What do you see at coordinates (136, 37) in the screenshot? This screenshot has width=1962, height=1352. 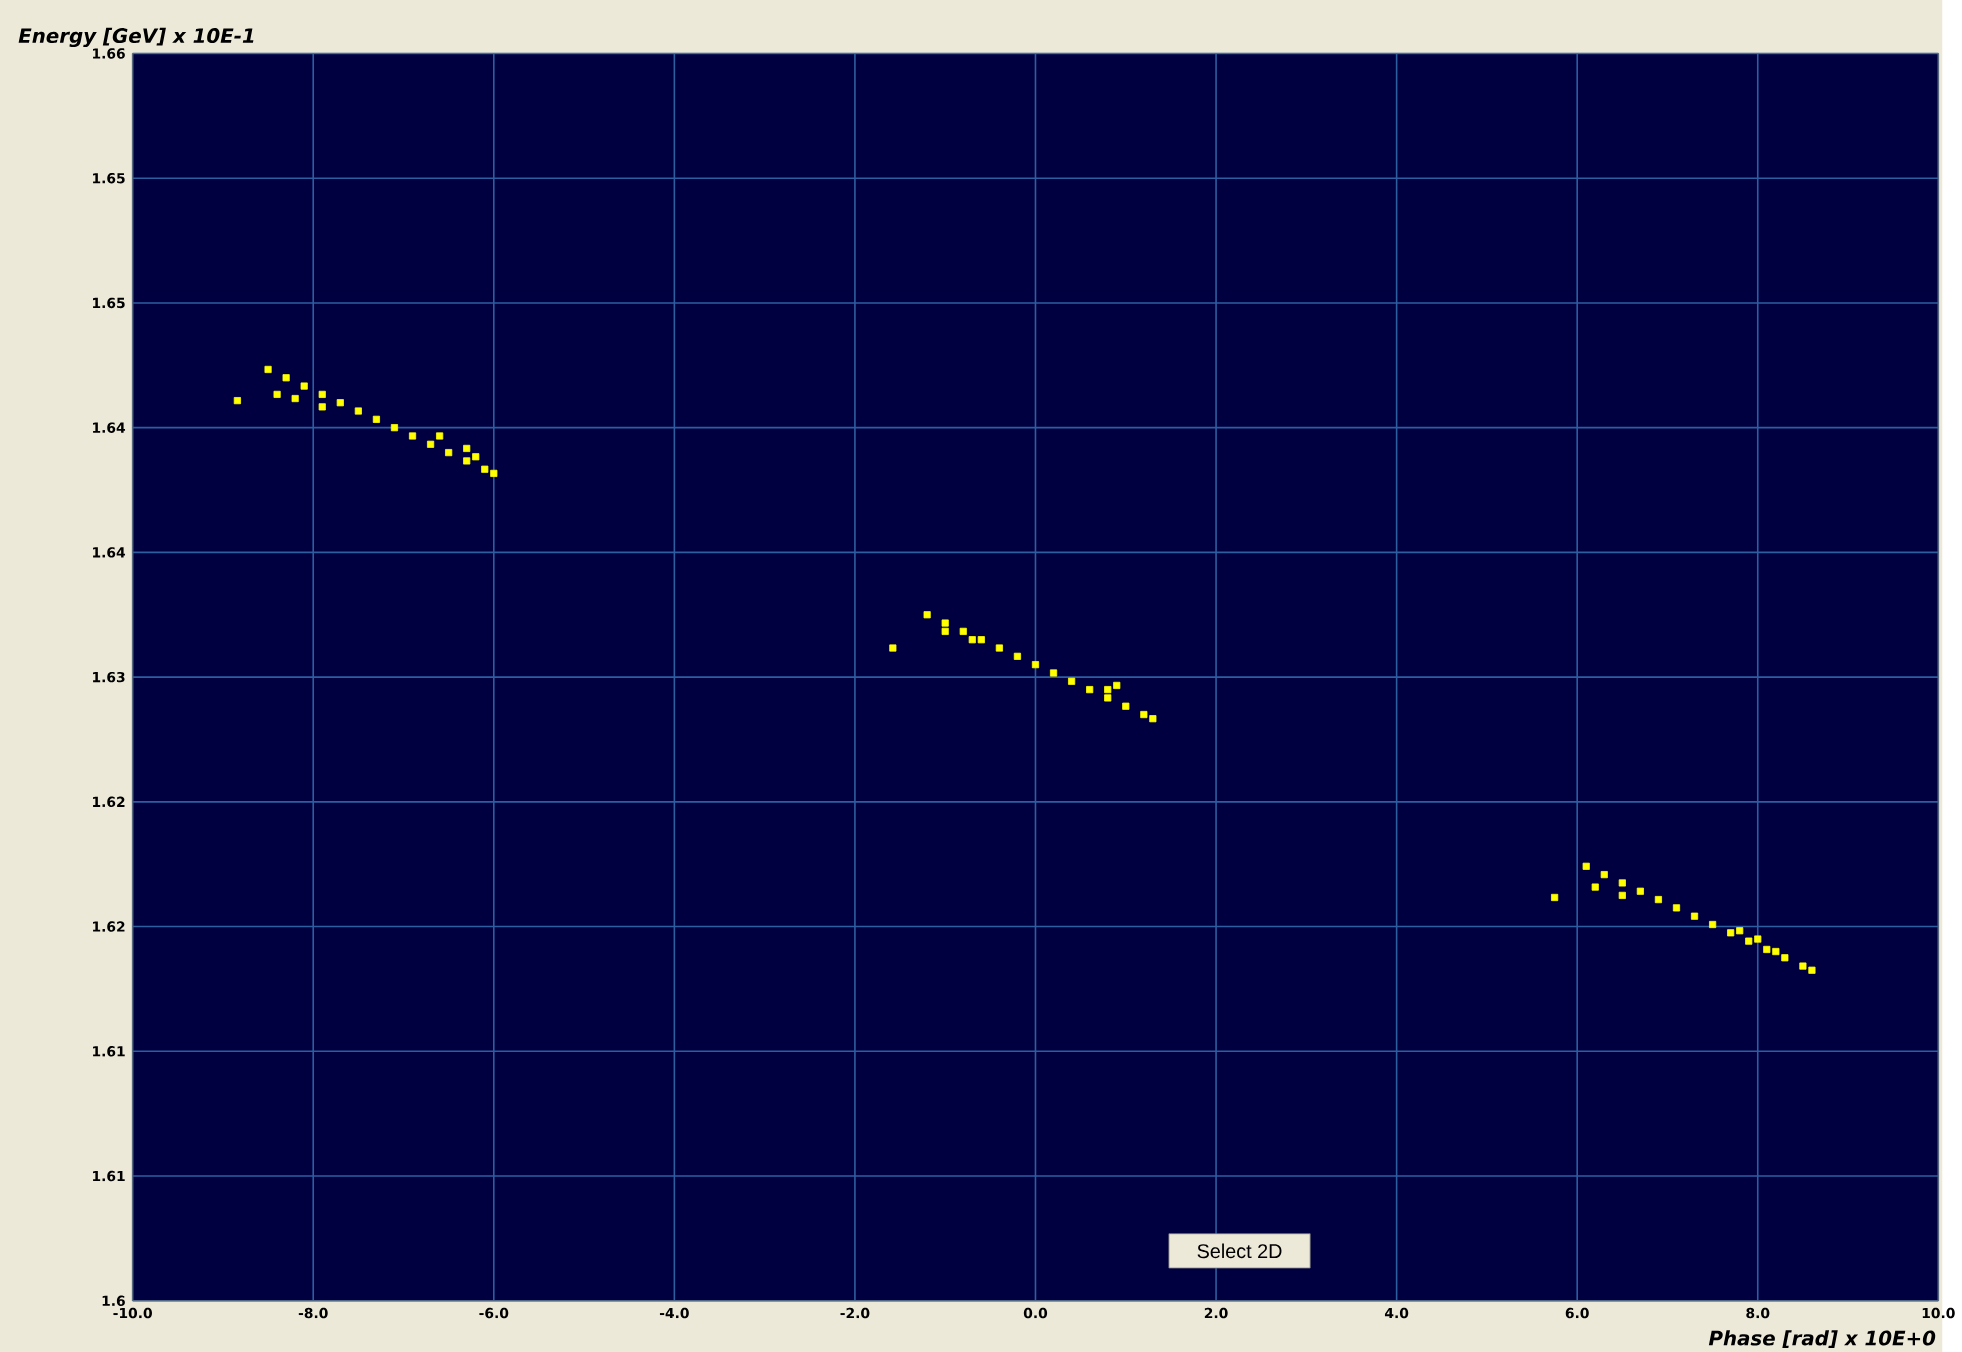 I see `y-axis-title: Energy [GeV] x 10E-1` at bounding box center [136, 37].